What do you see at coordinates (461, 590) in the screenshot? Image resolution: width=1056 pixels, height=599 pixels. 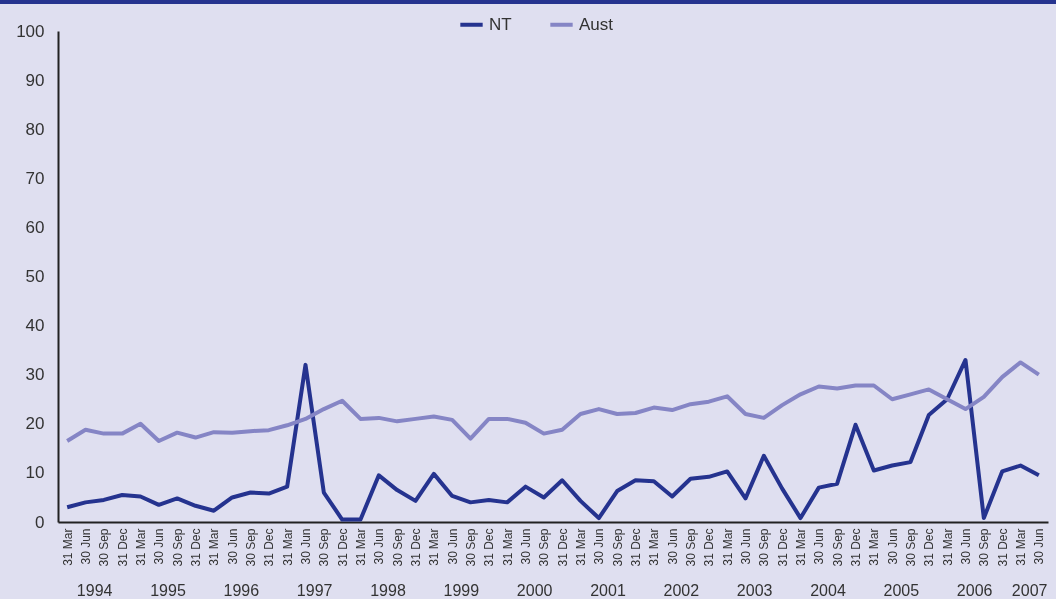 I see `text: 1999` at bounding box center [461, 590].